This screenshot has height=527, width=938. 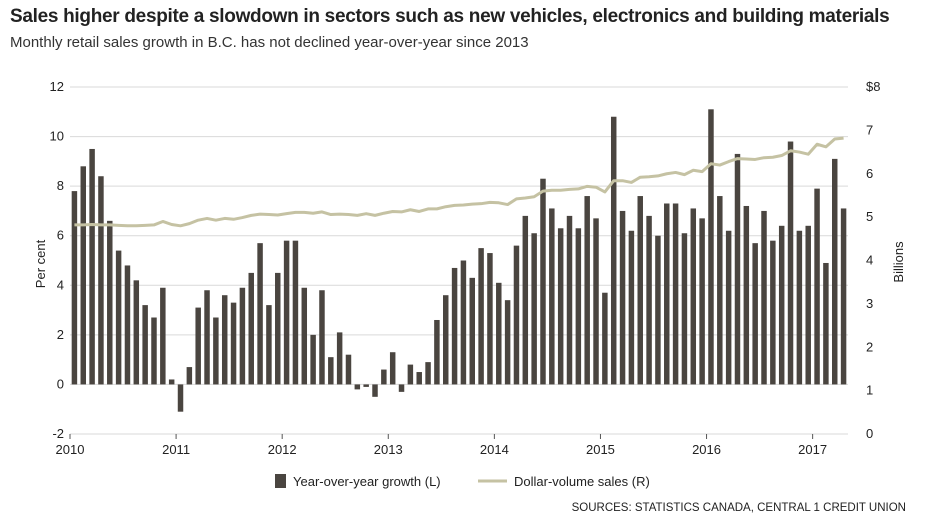 I want to click on left-tick-label: 12, so click(x=57, y=86).